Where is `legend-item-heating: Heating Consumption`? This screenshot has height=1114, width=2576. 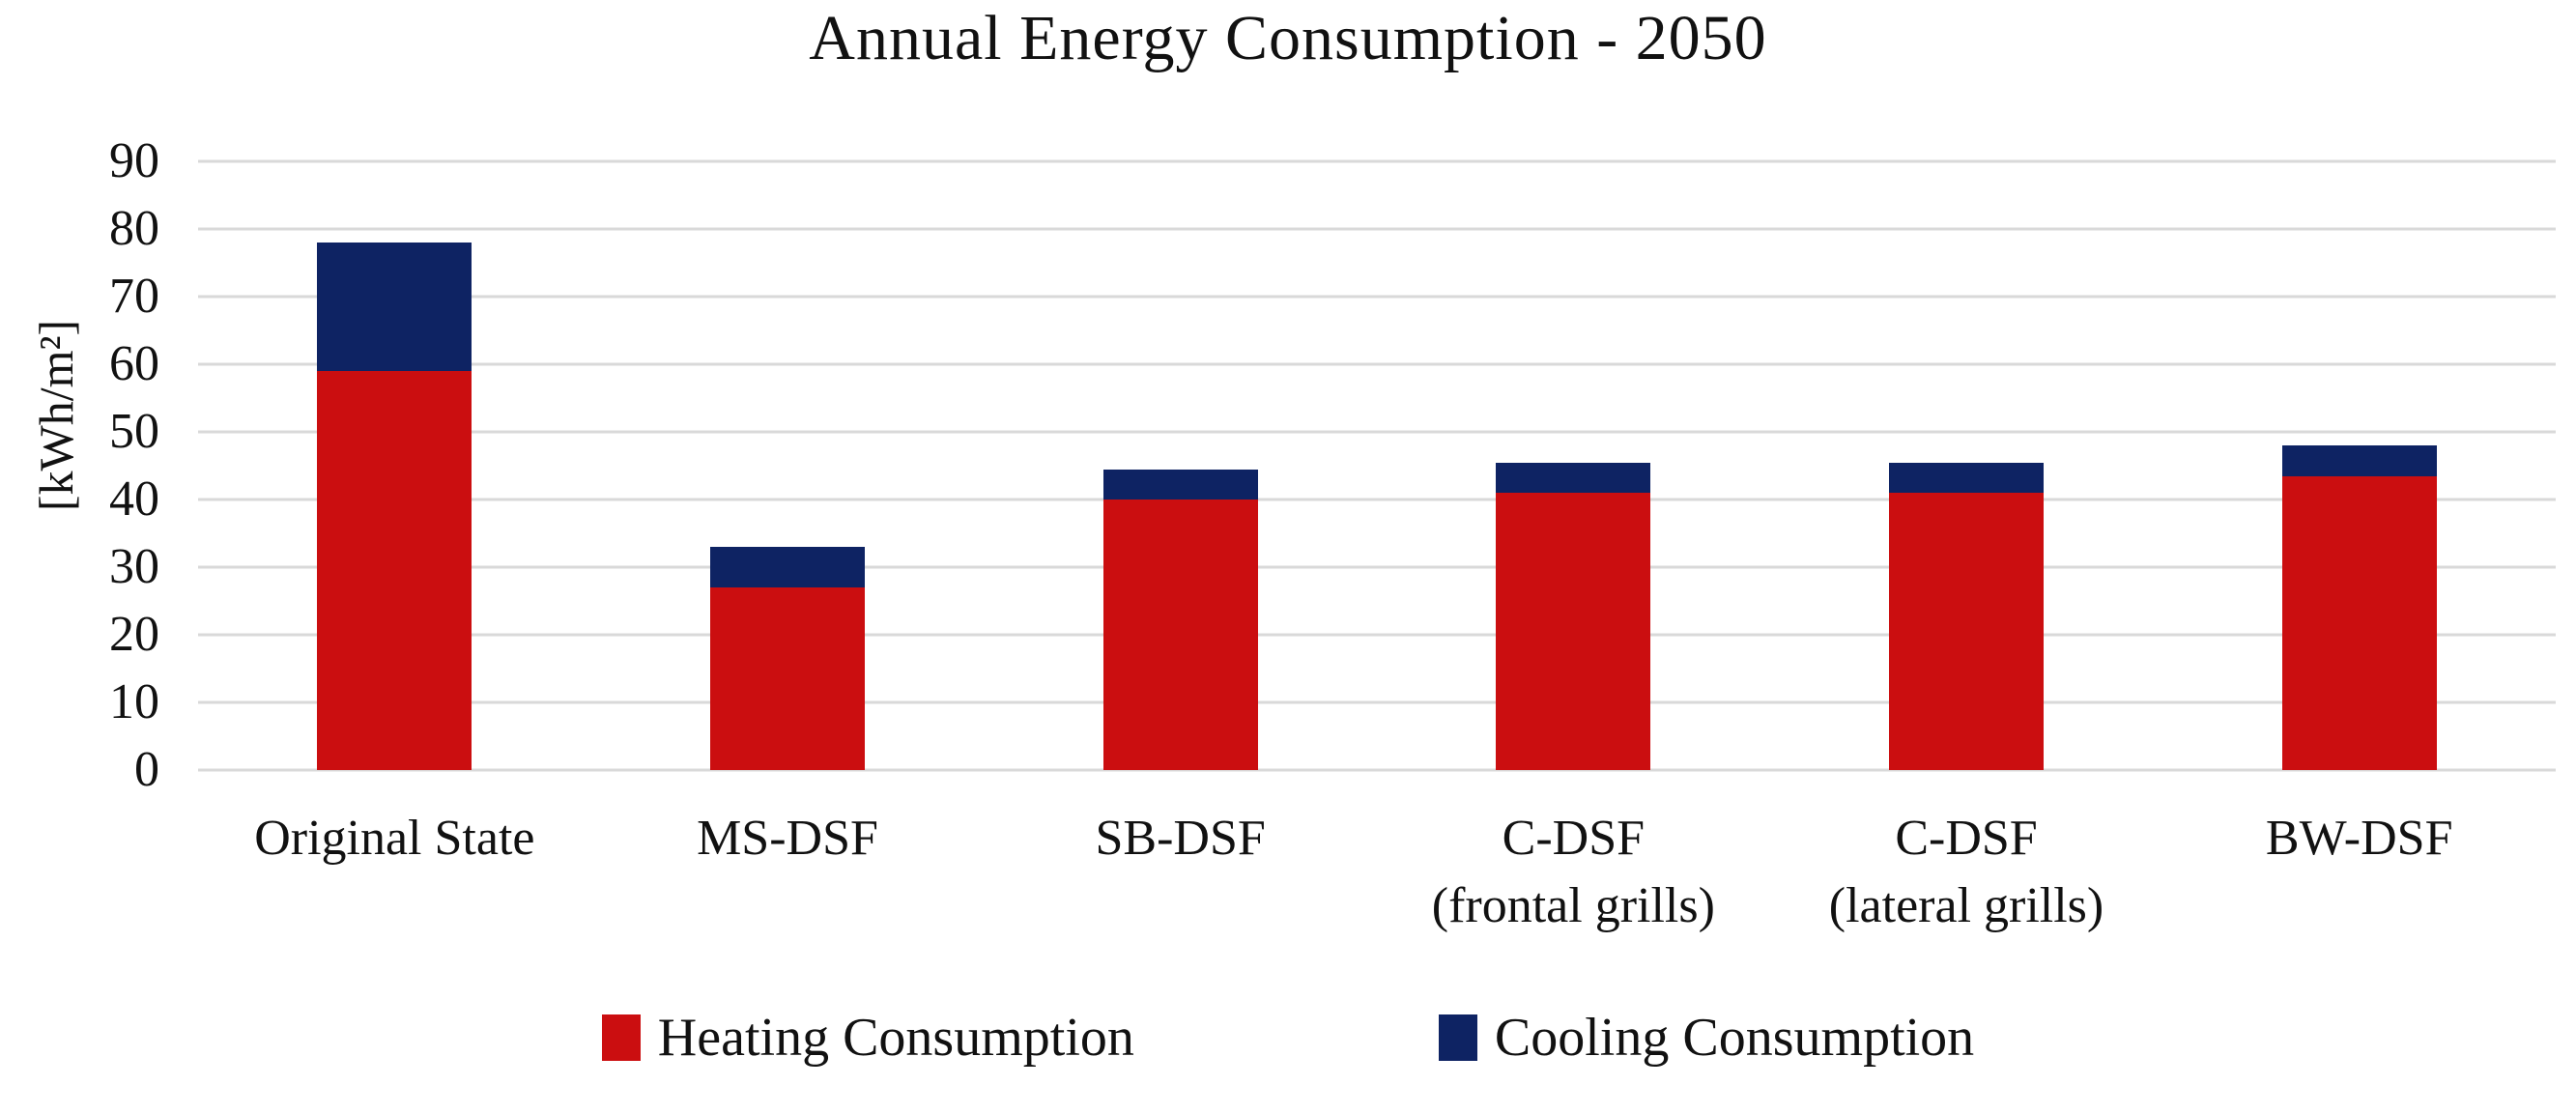
legend-item-heating: Heating Consumption is located at coordinates (868, 1038).